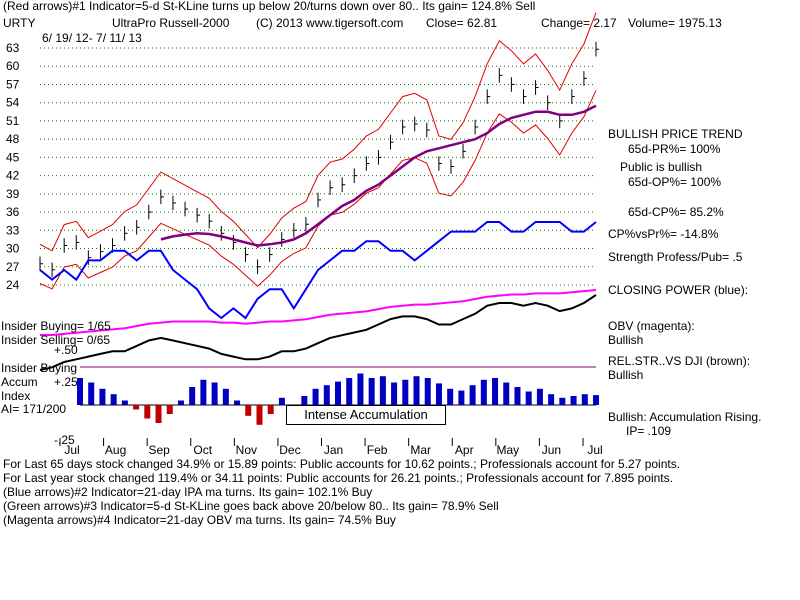 The height and width of the screenshot is (600, 800). I want to click on accum-label: Accum, so click(19, 382).